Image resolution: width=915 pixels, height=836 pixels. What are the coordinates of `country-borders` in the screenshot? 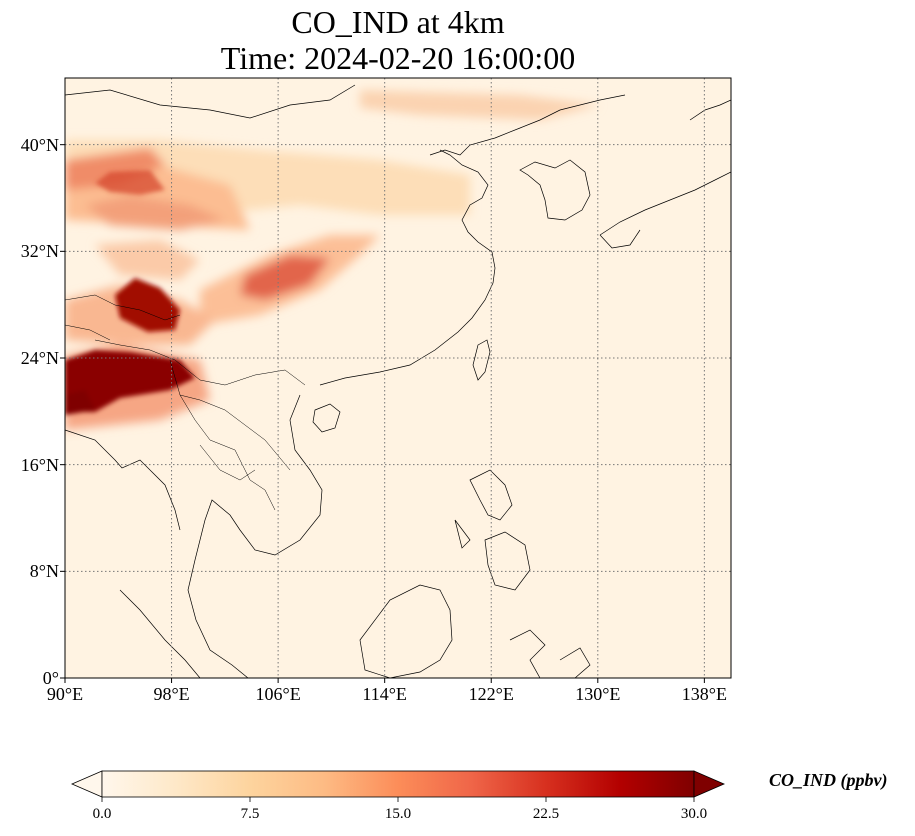 It's located at (185, 402).